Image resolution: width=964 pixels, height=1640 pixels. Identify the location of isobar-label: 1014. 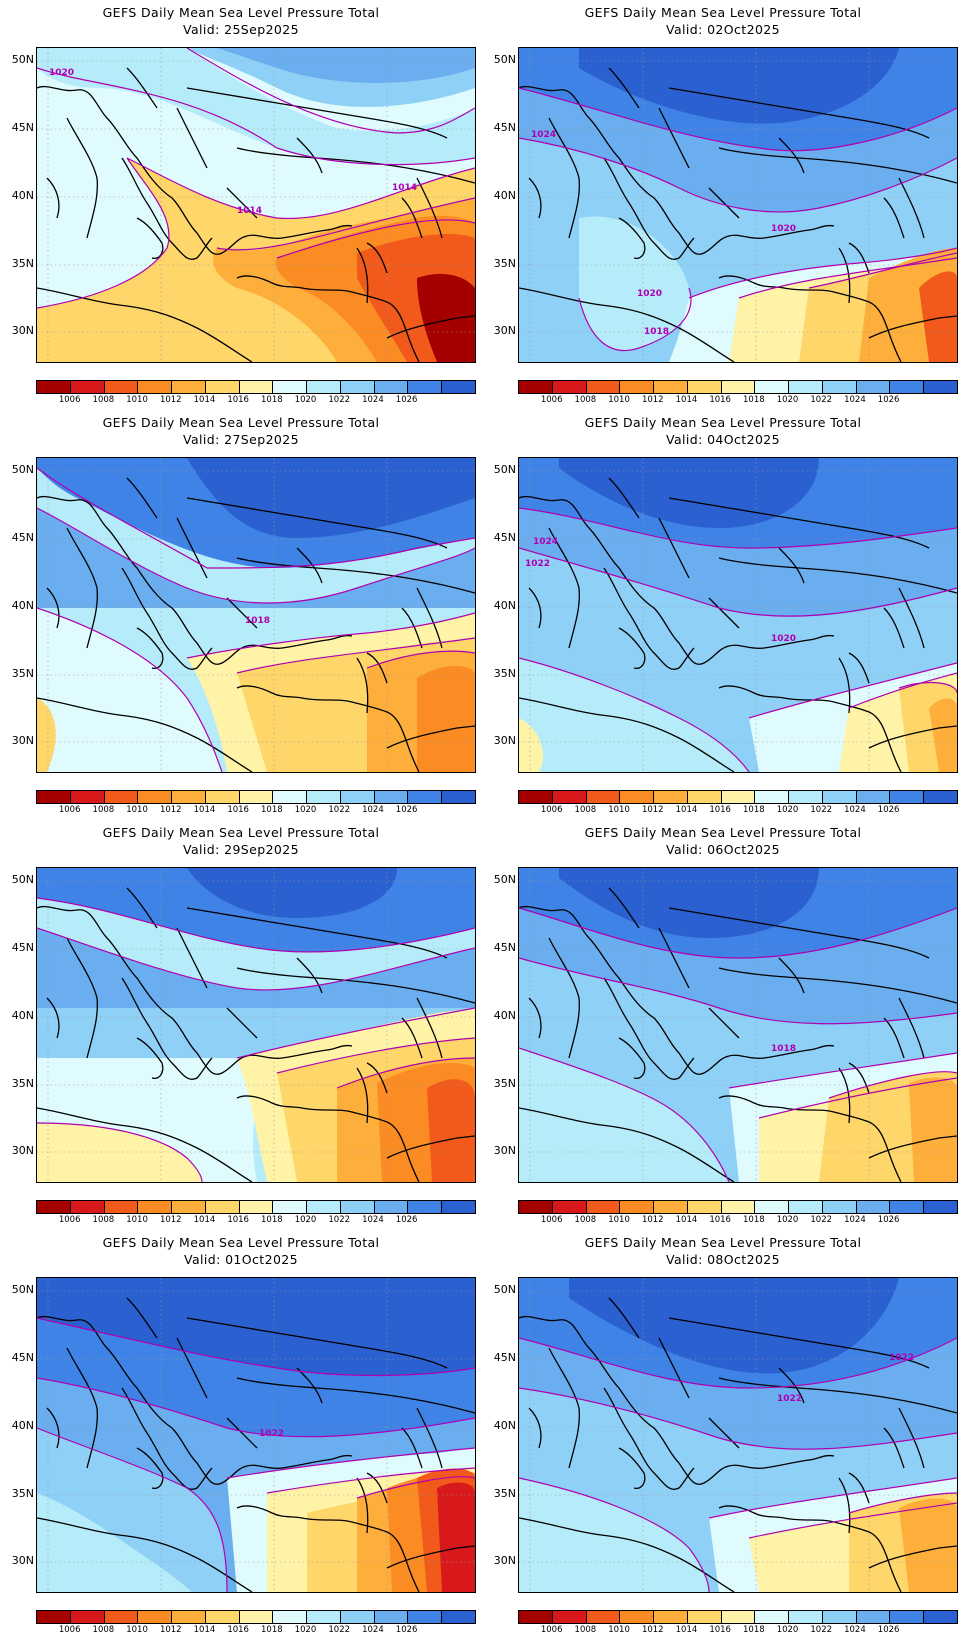
(404, 188).